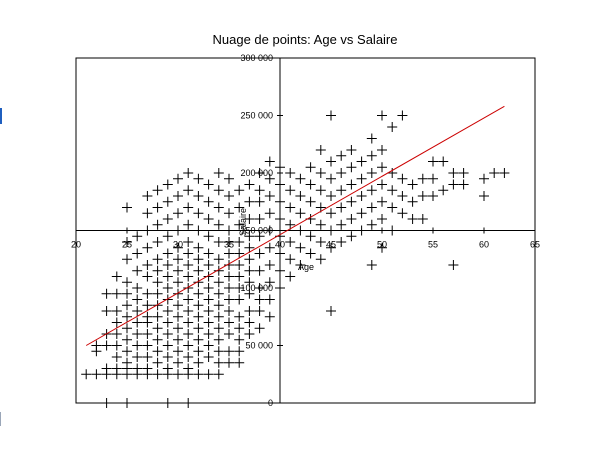  What do you see at coordinates (127, 245) in the screenshot?
I see `x-tick-label: 25` at bounding box center [127, 245].